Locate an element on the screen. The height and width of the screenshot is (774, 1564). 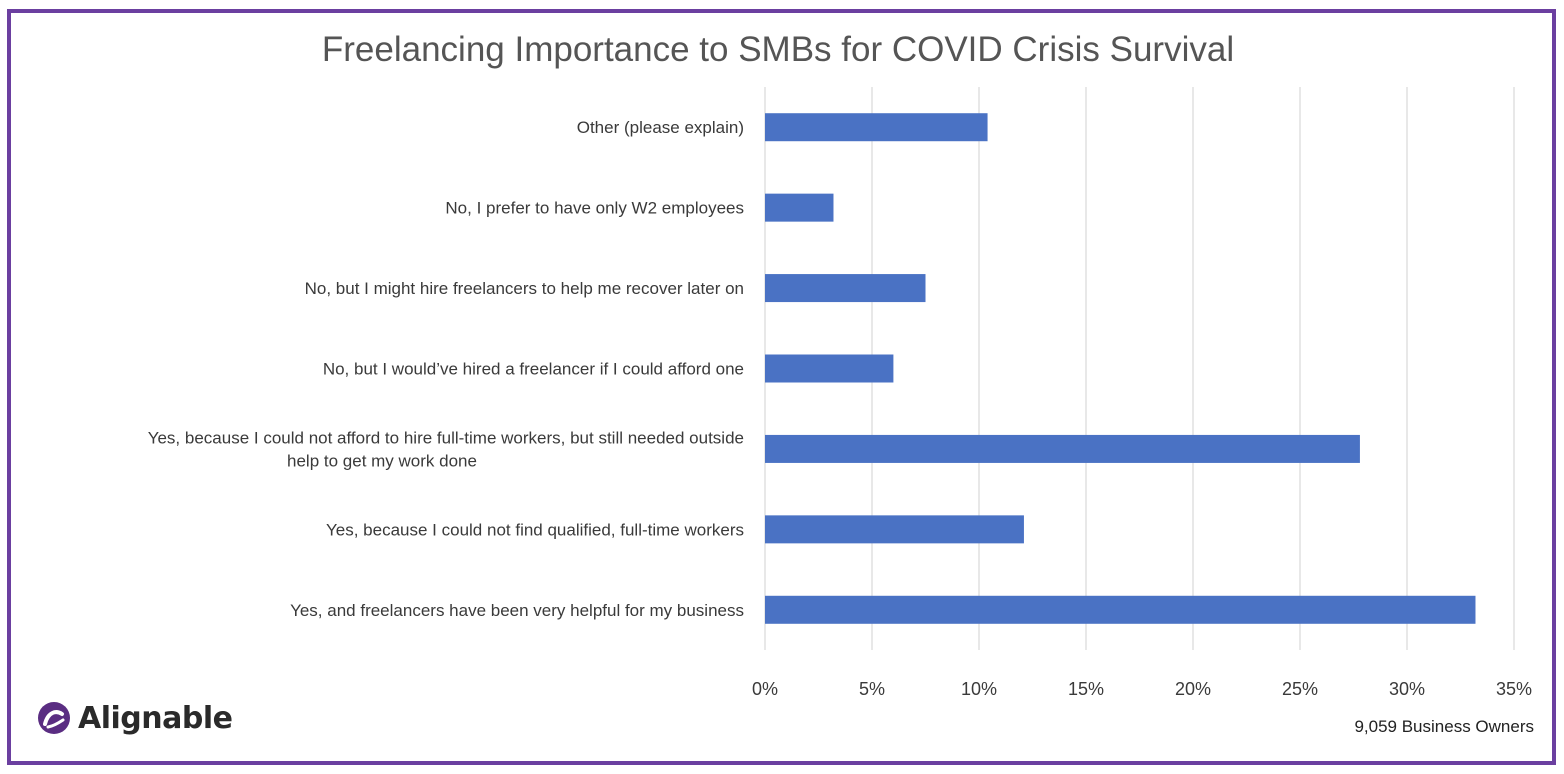
x-tick-label: 30% is located at coordinates (1407, 689).